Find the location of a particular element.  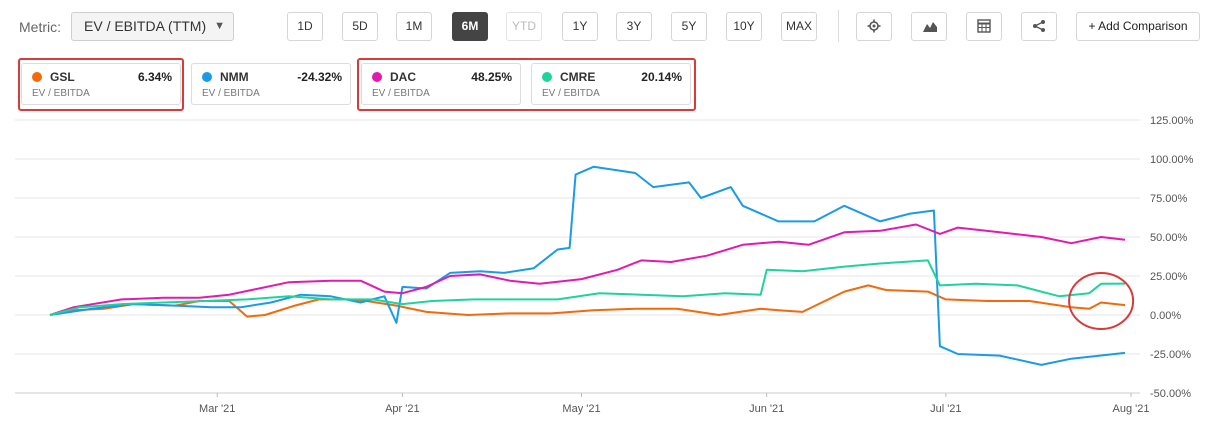

x-tick-label: Mar '21 is located at coordinates (217, 409).